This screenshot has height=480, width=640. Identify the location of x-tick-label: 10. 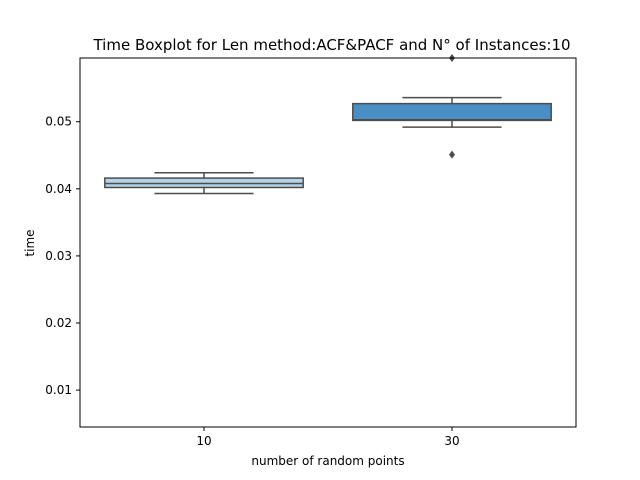
(203, 441).